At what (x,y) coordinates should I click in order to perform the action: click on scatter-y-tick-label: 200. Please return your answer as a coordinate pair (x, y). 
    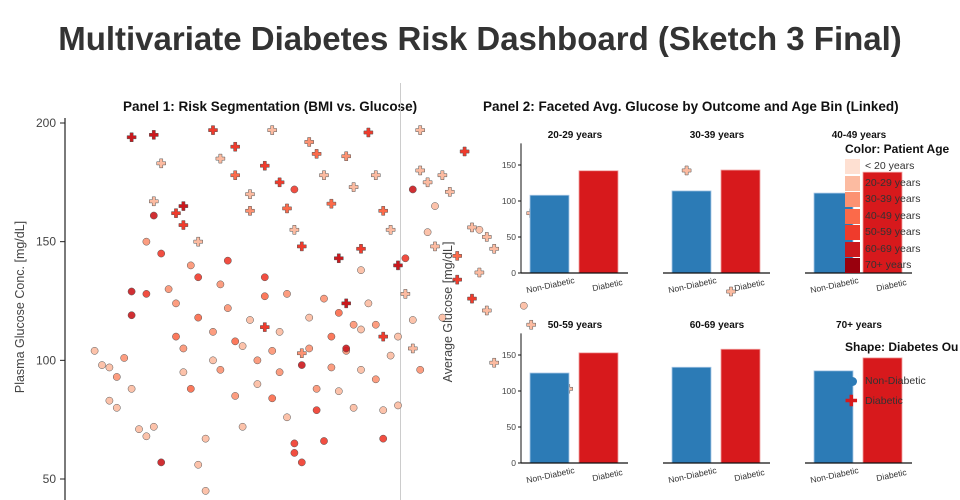
    Looking at the image, I should click on (46, 123).